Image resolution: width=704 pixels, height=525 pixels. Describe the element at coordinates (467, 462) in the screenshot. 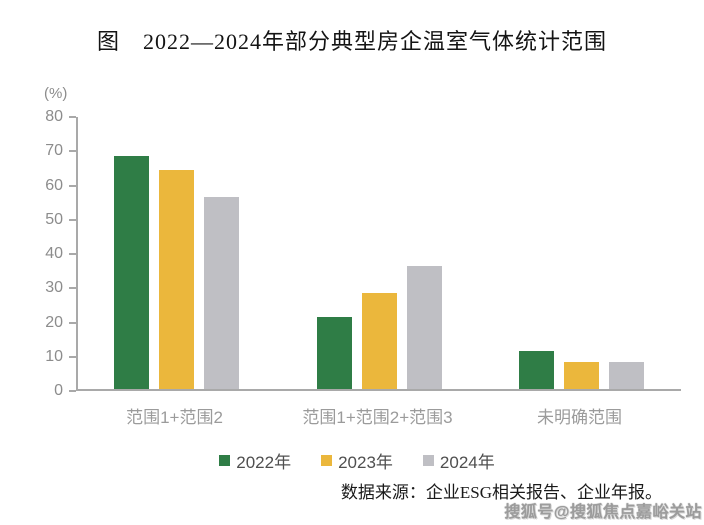

I see `legend-label: 2024年` at that location.